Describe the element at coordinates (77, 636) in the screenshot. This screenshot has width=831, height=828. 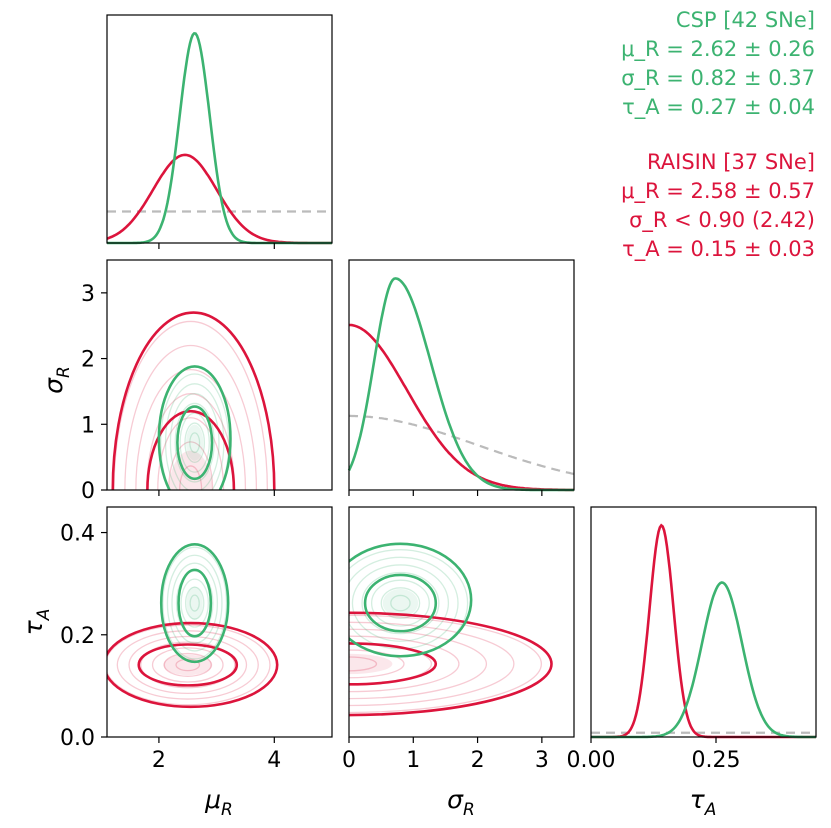
I see `ytick-label-tau_a-1: 0.2` at that location.